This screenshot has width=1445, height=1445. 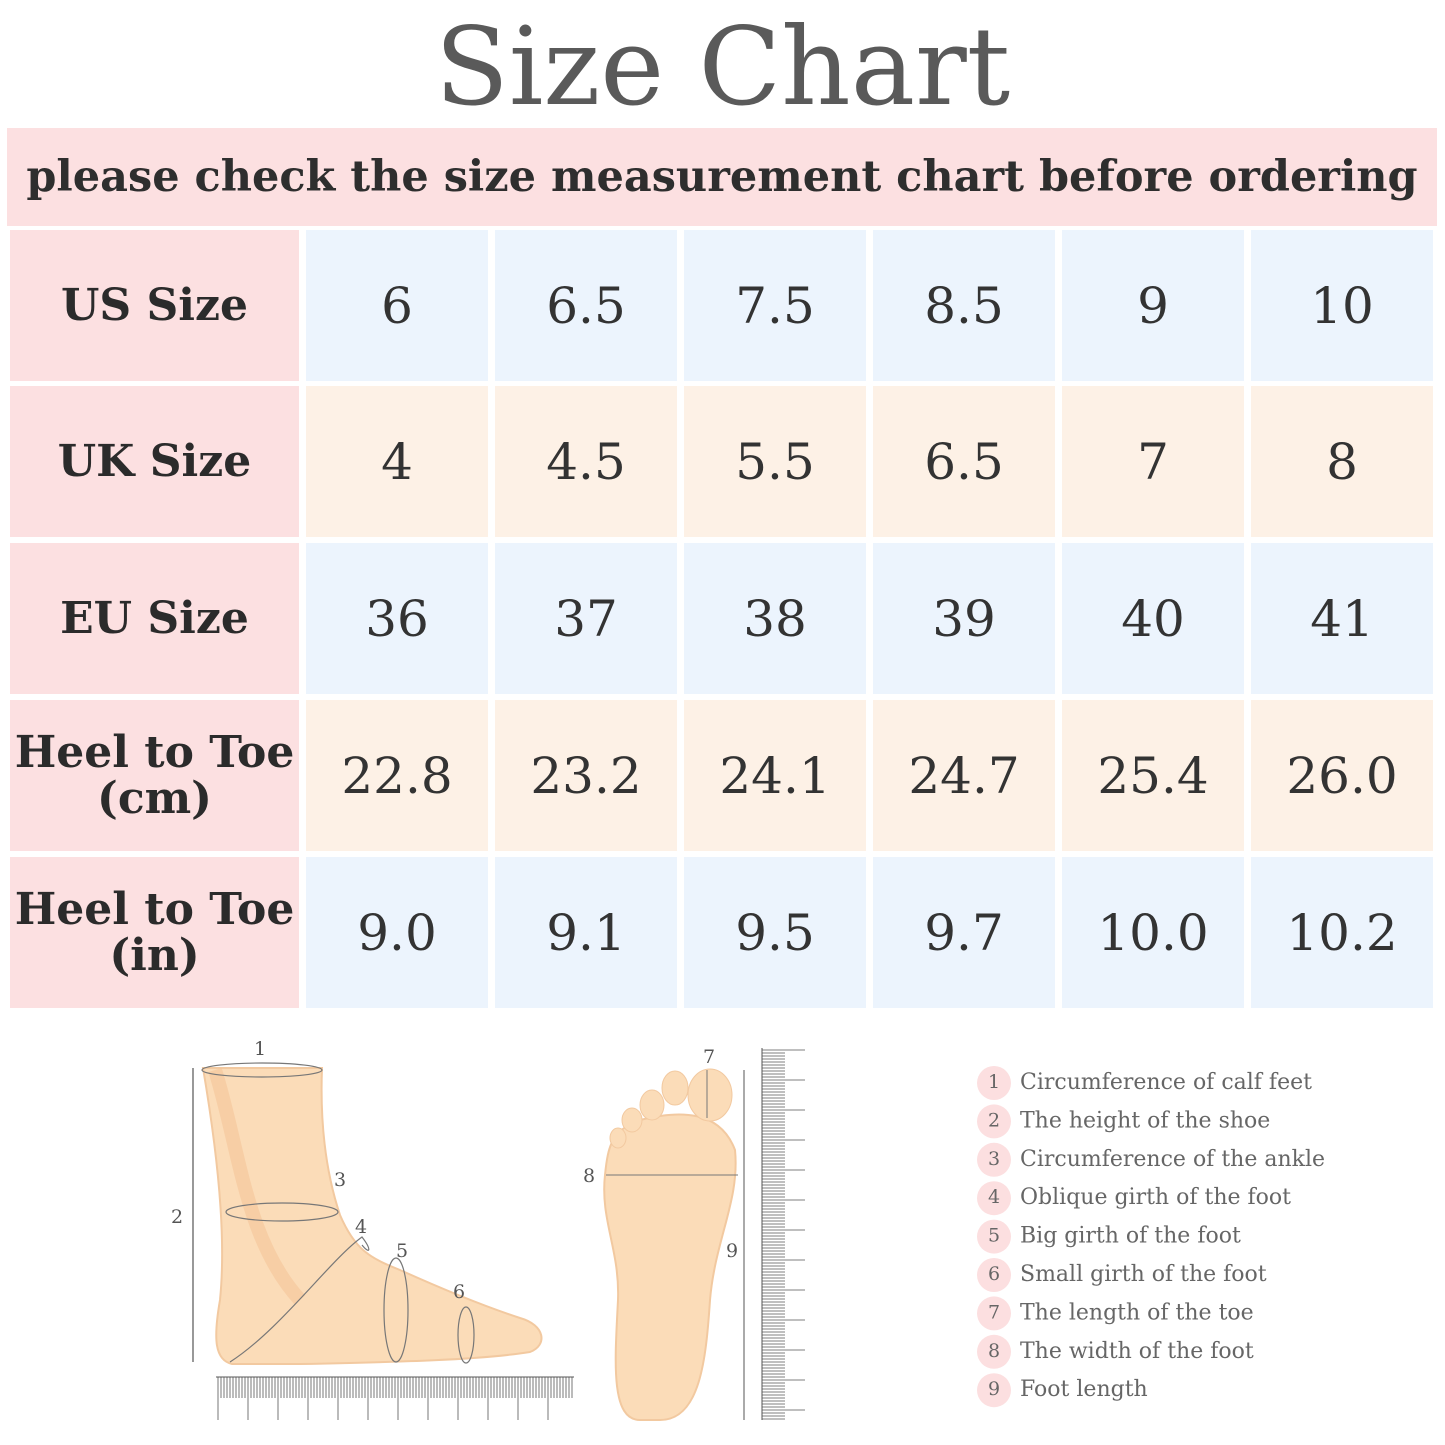 I want to click on diagram-label: 3, so click(x=340, y=1180).